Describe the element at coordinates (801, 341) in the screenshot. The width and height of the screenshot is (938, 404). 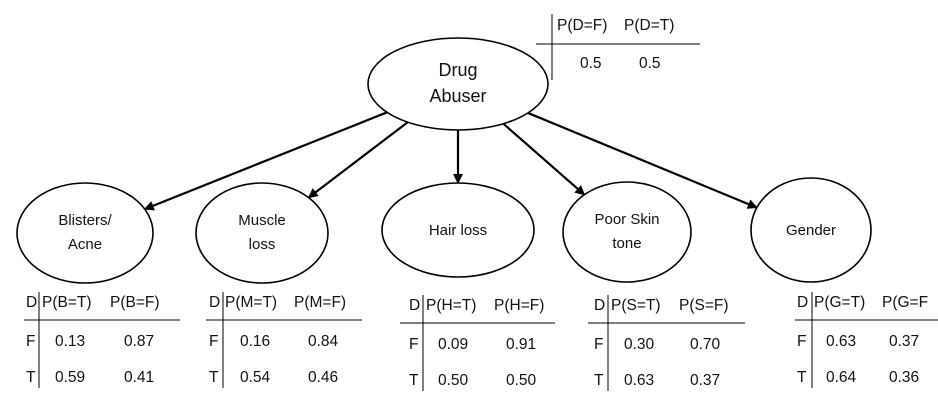
I see `cpt-gender-row-label: F` at that location.